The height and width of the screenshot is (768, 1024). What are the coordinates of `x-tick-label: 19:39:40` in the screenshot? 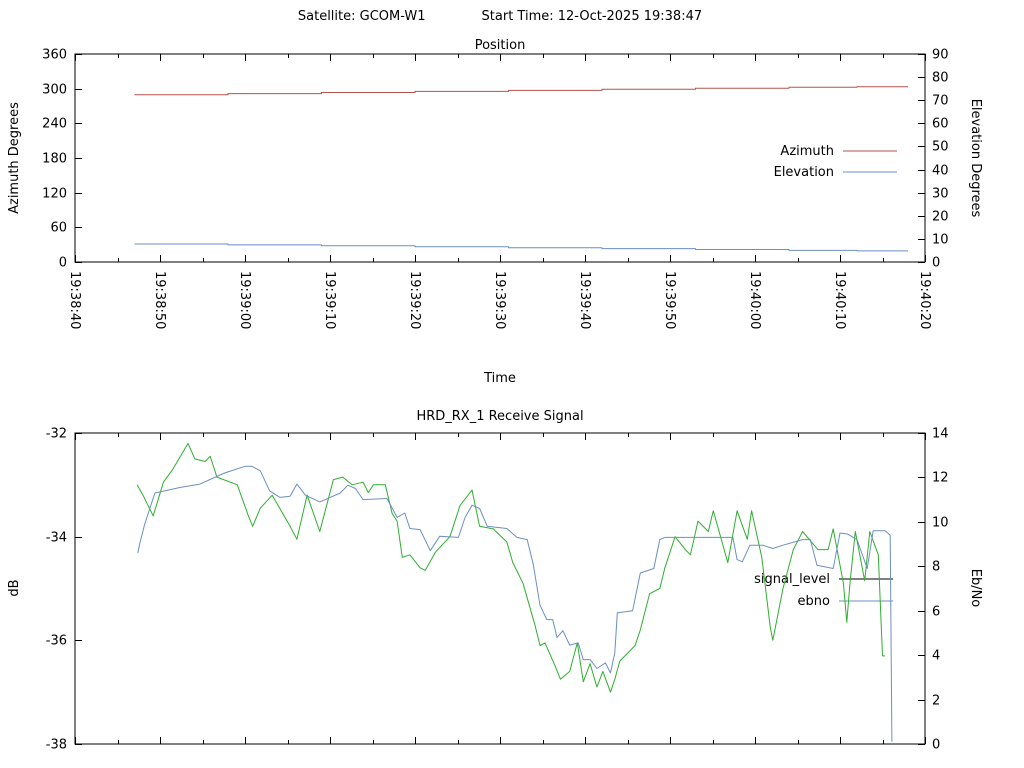 It's located at (584, 300).